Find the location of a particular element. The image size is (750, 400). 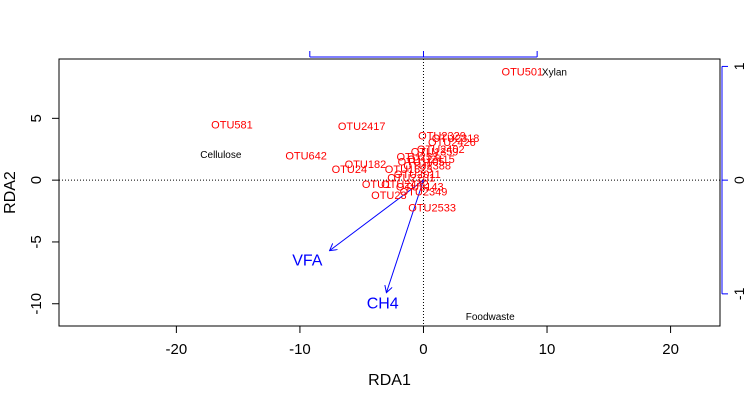

site-label: Xylan is located at coordinates (554, 72).